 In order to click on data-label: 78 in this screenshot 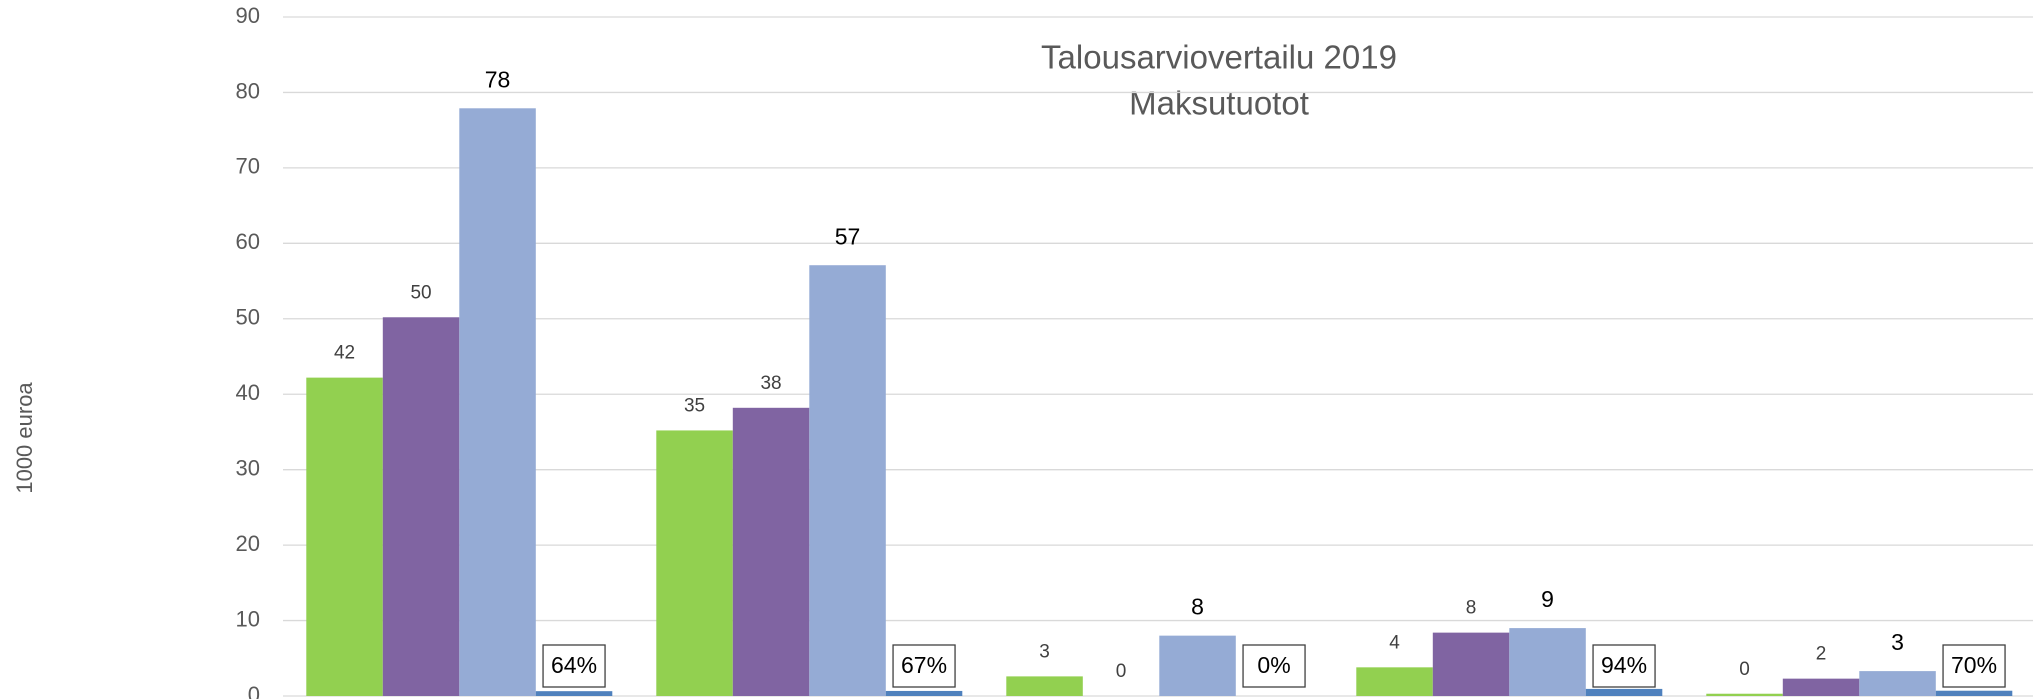, I will do `click(498, 79)`.